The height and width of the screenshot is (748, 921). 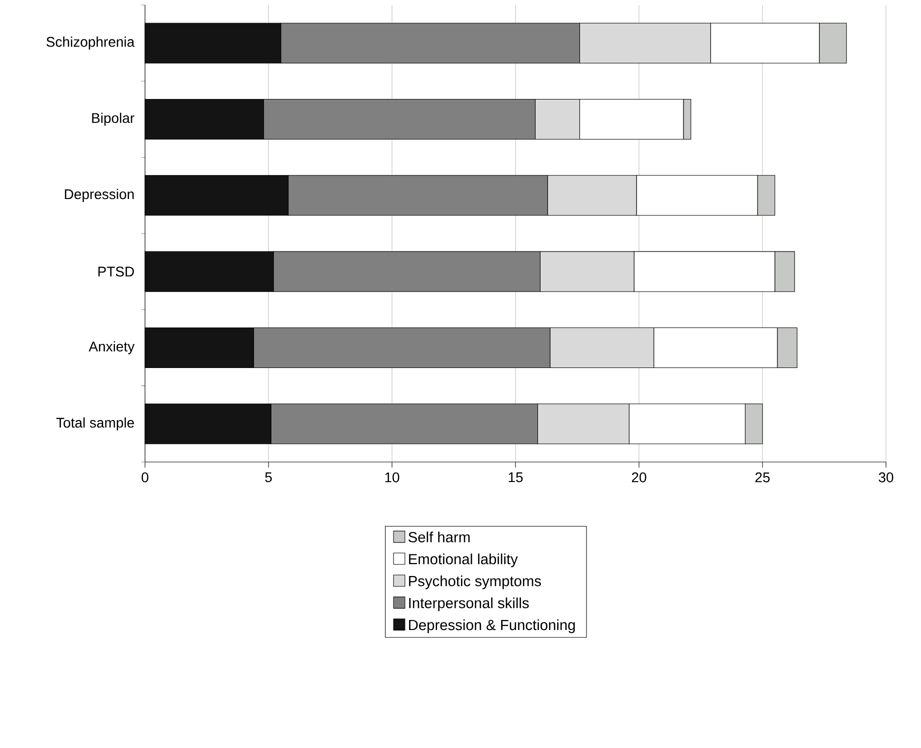 What do you see at coordinates (492, 626) in the screenshot?
I see `legend-label: Depression & Functioning` at bounding box center [492, 626].